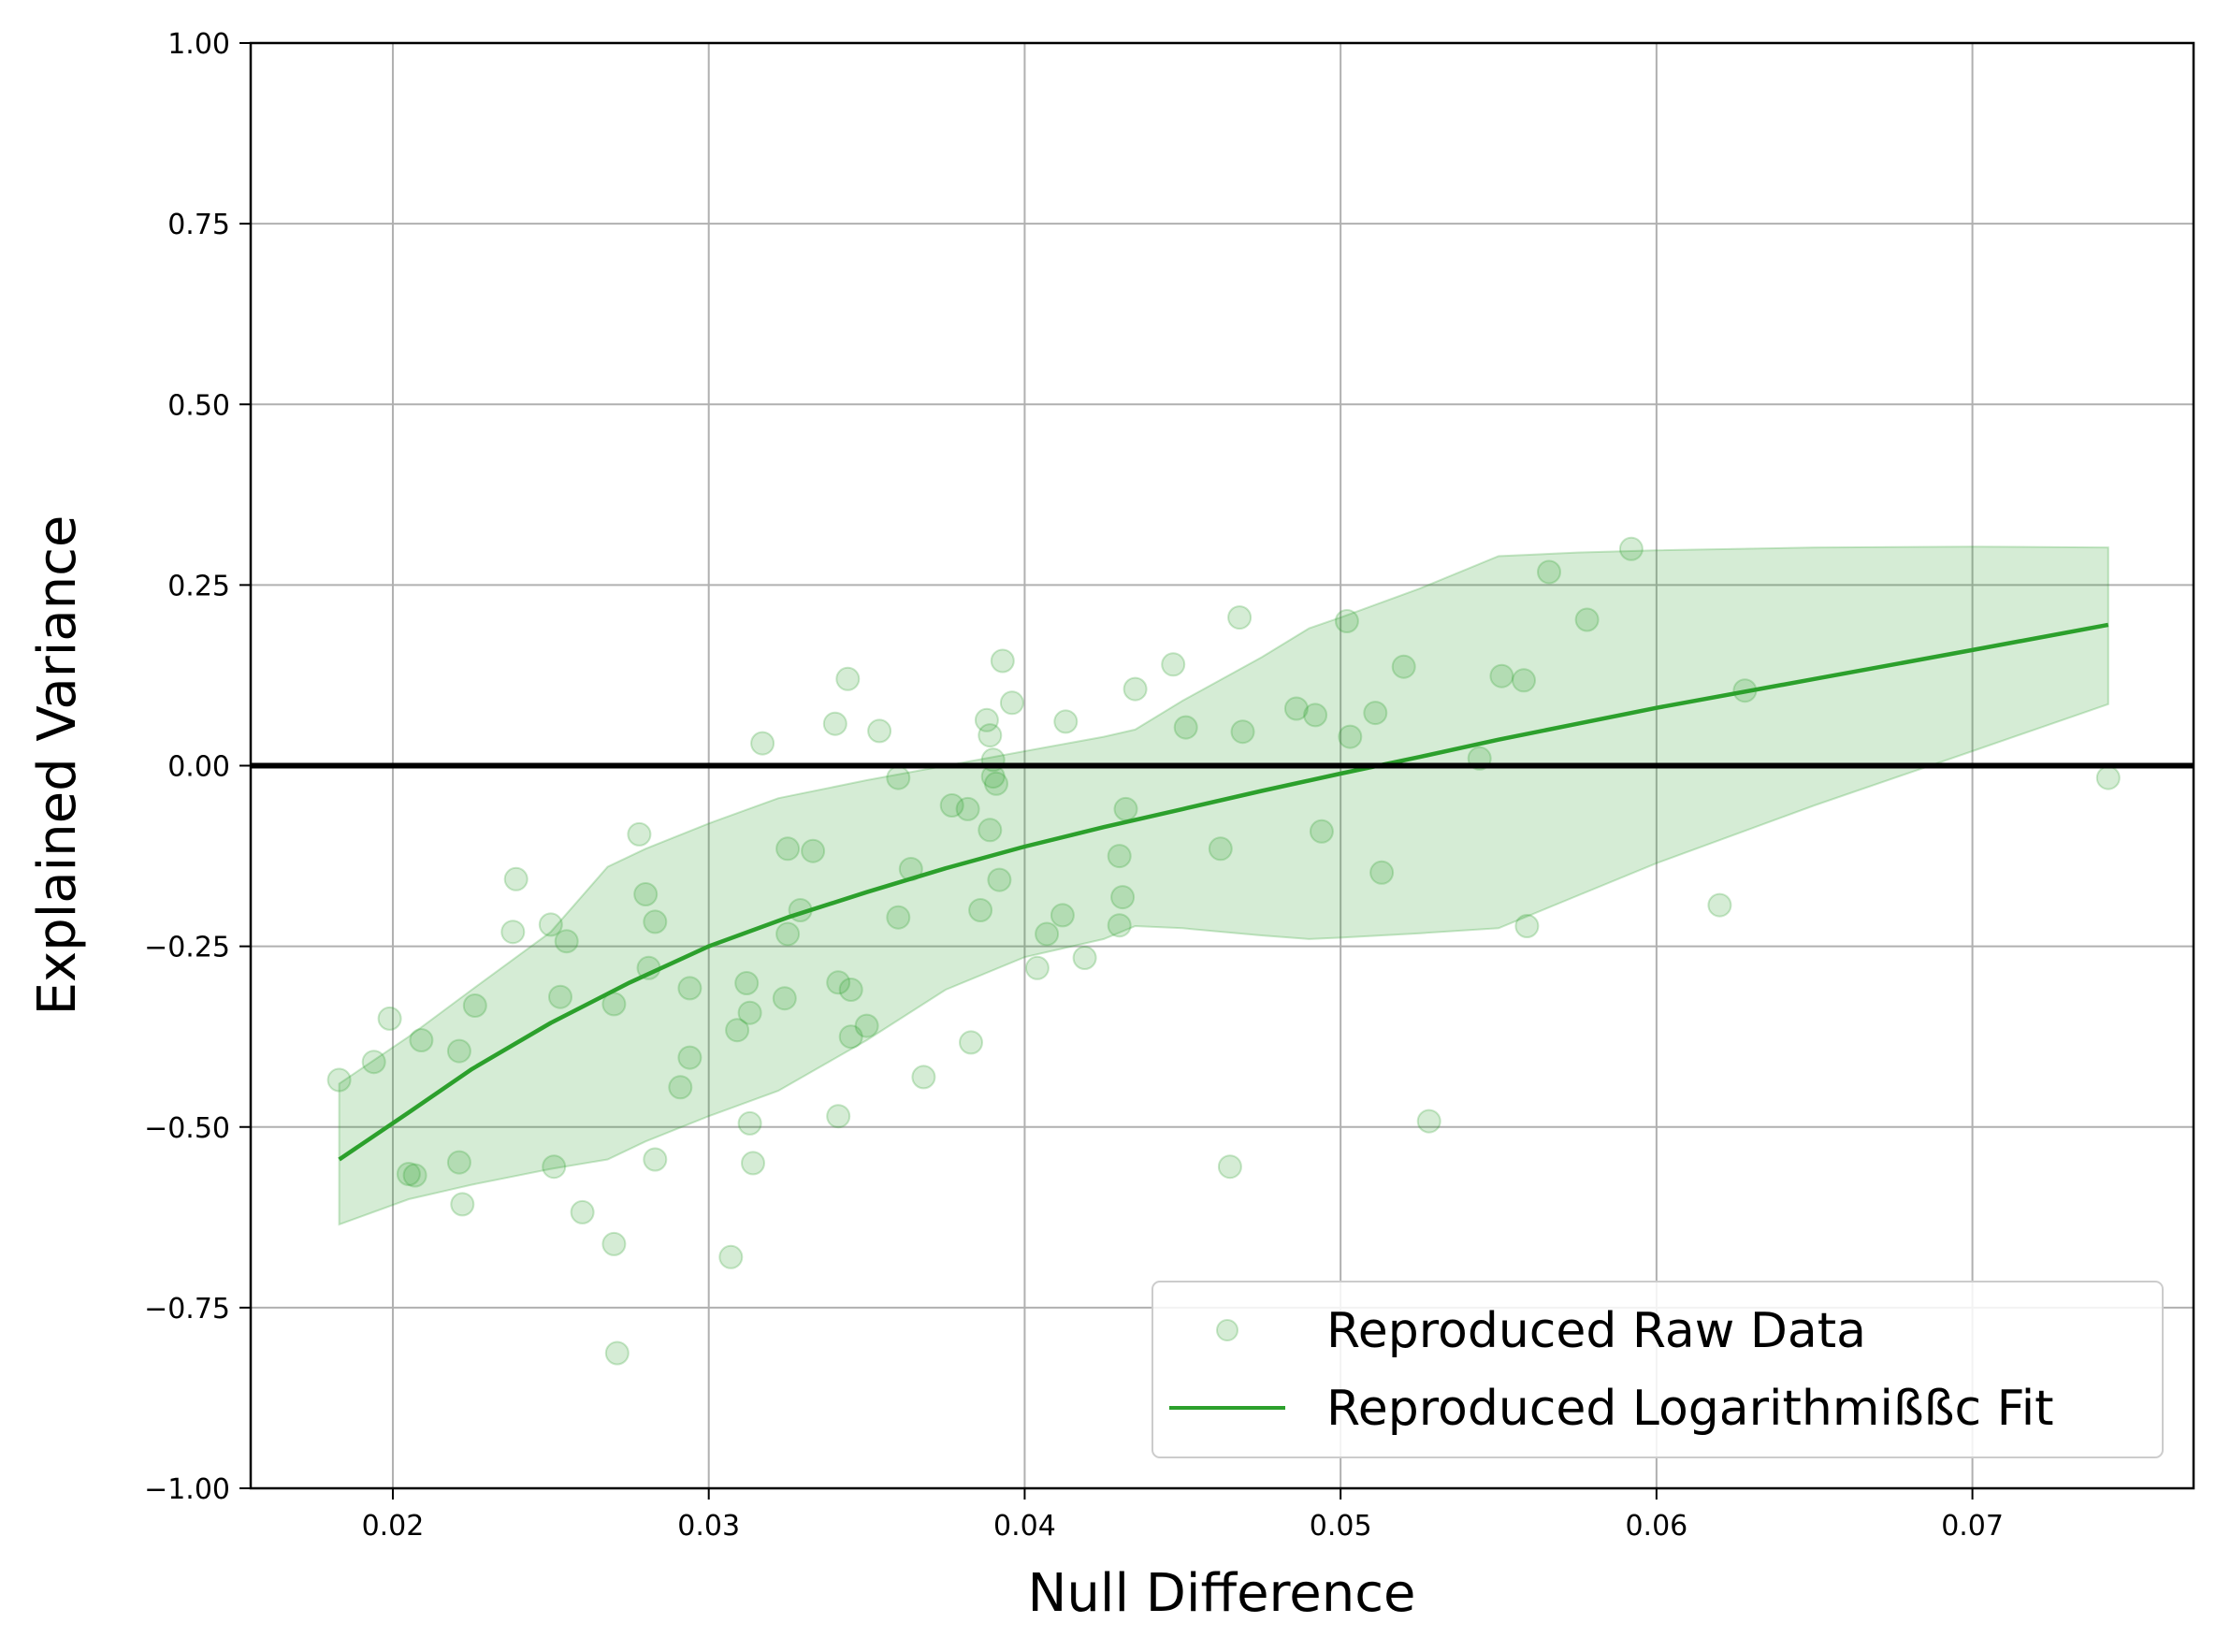 This screenshot has width=2216, height=1652. Describe the element at coordinates (198, 225) in the screenshot. I see `y-tick-label: 0.75` at that location.